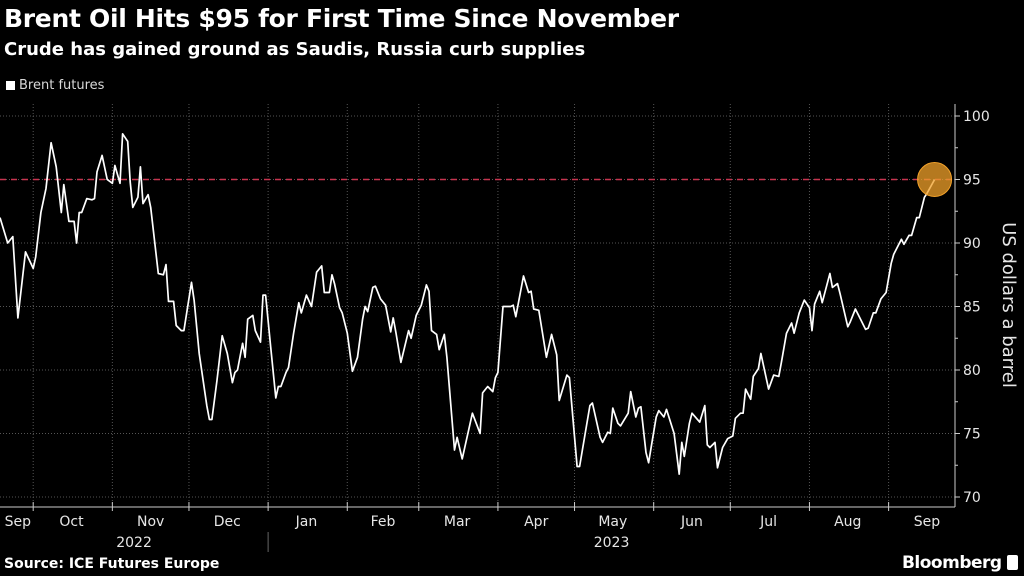 The height and width of the screenshot is (576, 1024). Describe the element at coordinates (227, 522) in the screenshot. I see `x-tick-label: Dec` at that location.